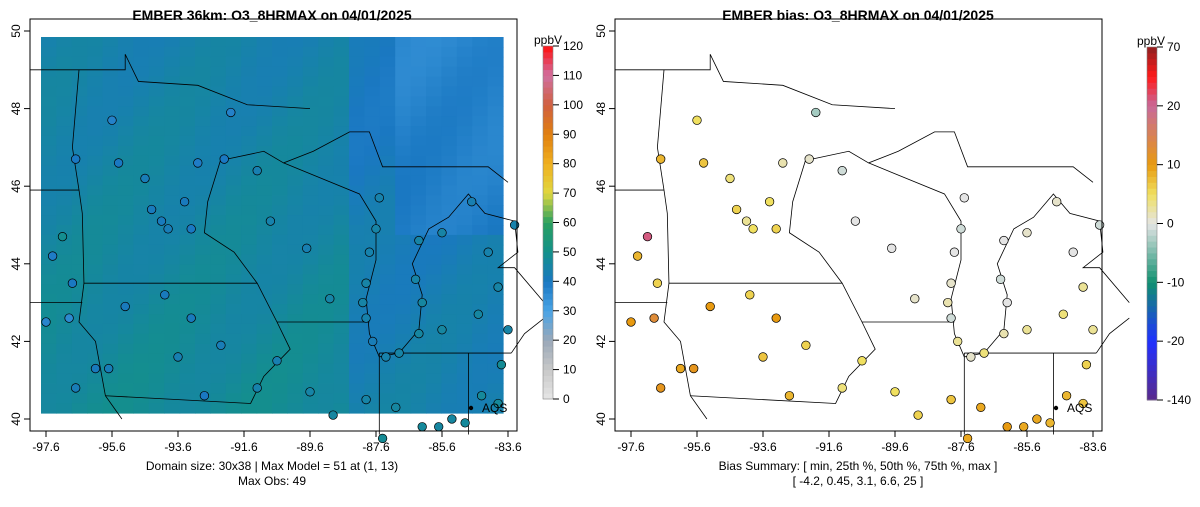 This screenshot has width=1200, height=507. I want to click on colorbar-tick-label: -20, so click(1176, 341).